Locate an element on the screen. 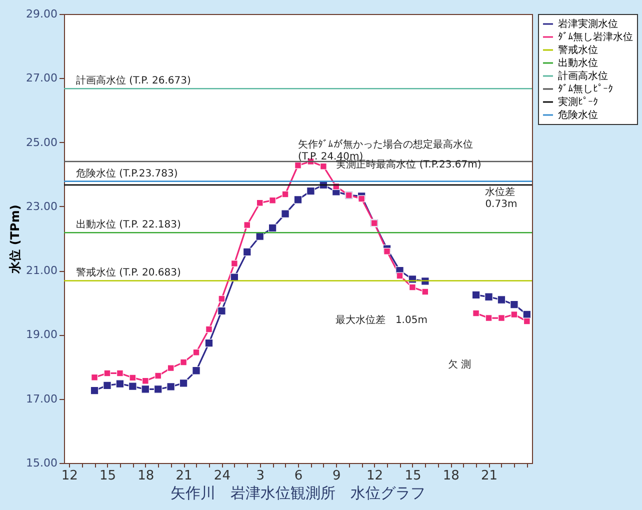 The image size is (642, 510). legend-label: 計画高水位 is located at coordinates (583, 76).